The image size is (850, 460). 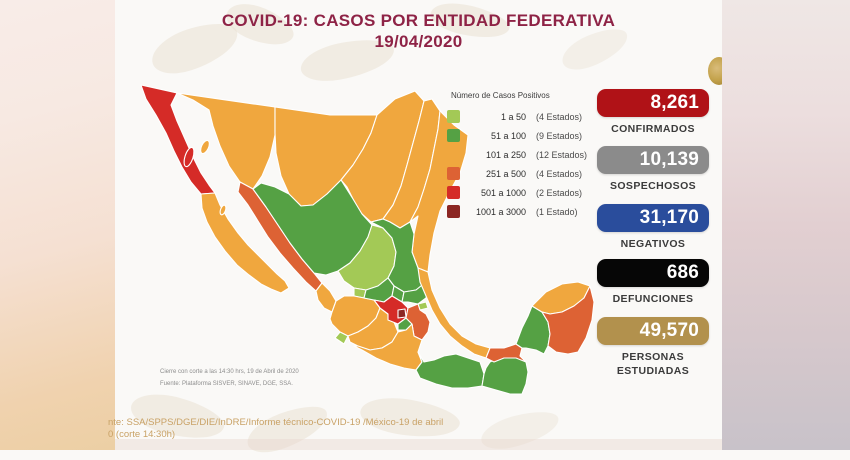 I want to click on stat-personas-estudiadas: 49,570 PERSONAS ESTUDIADAS, so click(x=653, y=347).